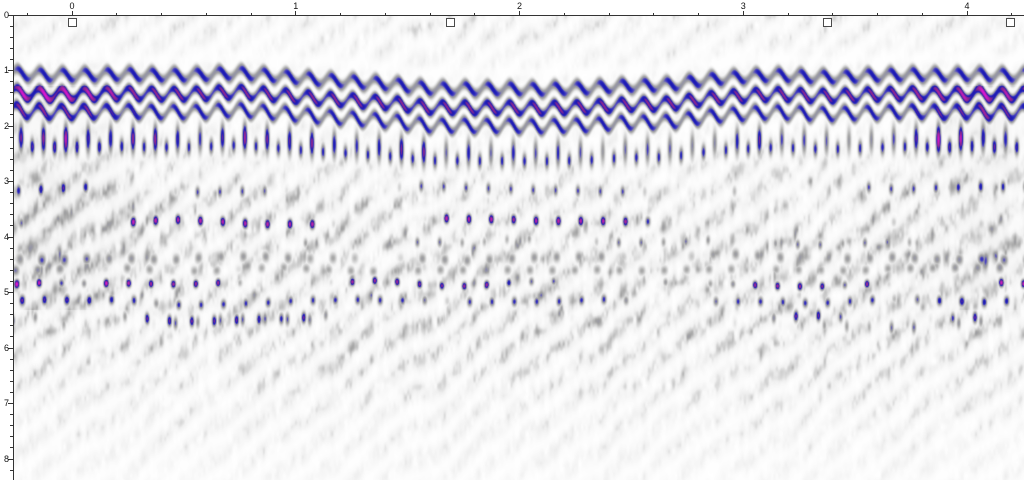 Image resolution: width=1024 pixels, height=480 pixels. Describe the element at coordinates (6, 14) in the screenshot. I see `y-axis-label: 0` at that location.